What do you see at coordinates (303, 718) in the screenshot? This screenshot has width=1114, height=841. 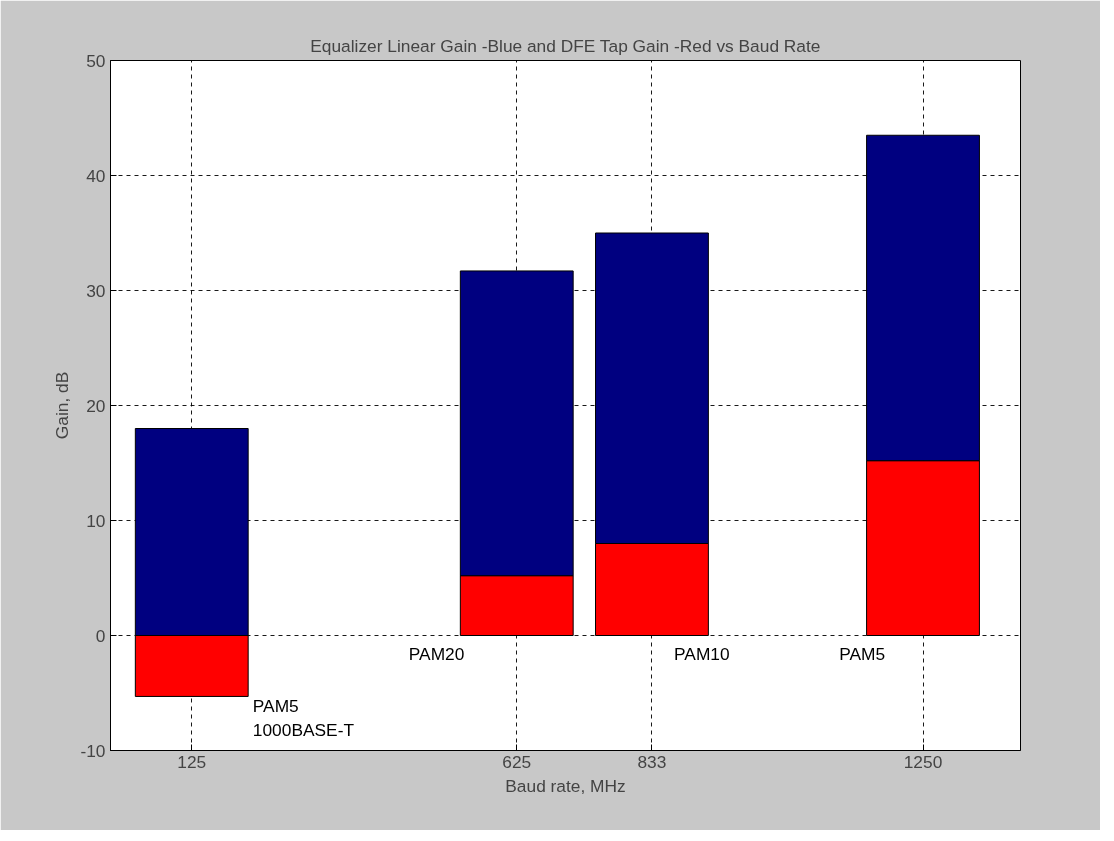 I see `annotation: PAM5 1000BASE-T` at bounding box center [303, 718].